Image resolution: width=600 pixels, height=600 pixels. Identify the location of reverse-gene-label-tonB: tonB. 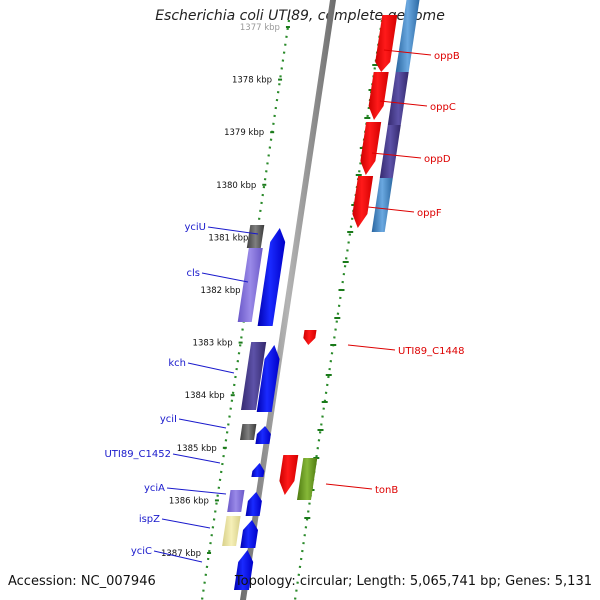
(386, 490).